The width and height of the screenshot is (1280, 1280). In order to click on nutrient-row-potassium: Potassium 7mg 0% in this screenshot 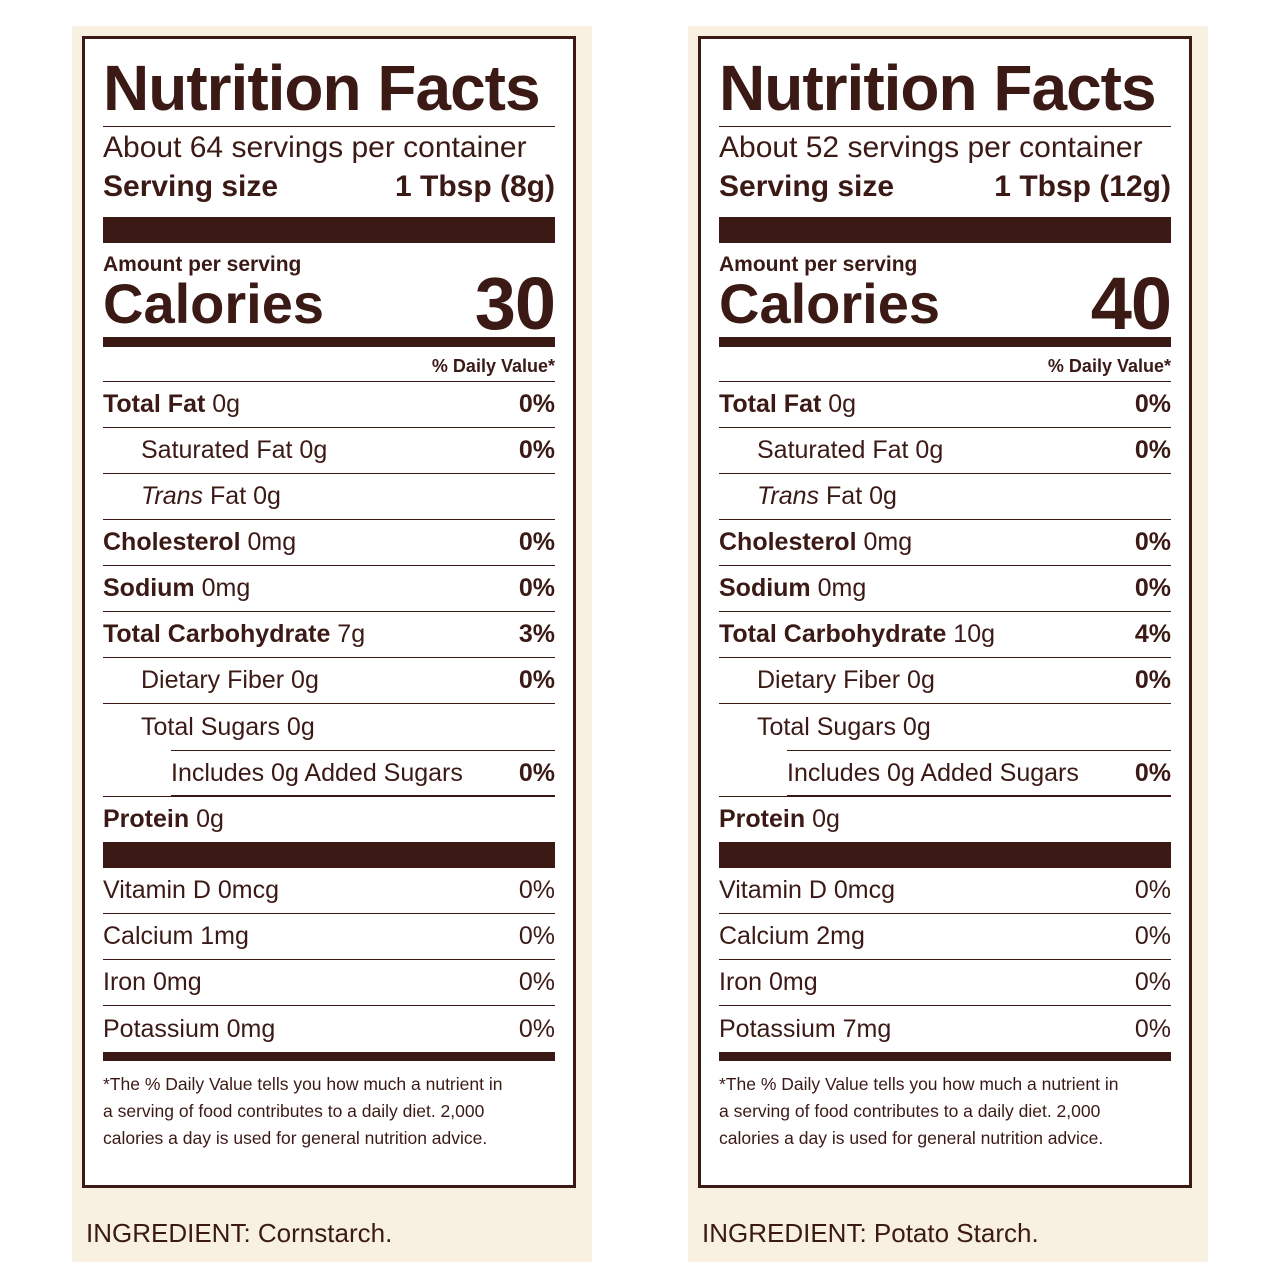, I will do `click(945, 1029)`.